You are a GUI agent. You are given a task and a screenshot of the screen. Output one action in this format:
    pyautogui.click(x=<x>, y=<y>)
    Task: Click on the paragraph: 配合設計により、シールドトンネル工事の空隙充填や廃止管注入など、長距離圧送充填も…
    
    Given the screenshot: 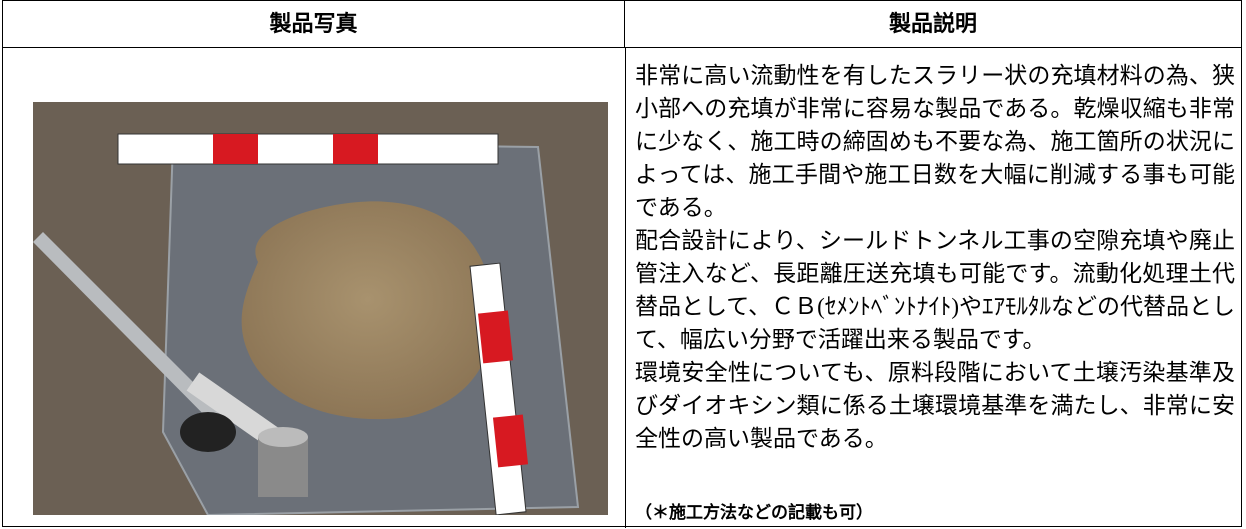 What is the action you would take?
    pyautogui.click(x=935, y=290)
    